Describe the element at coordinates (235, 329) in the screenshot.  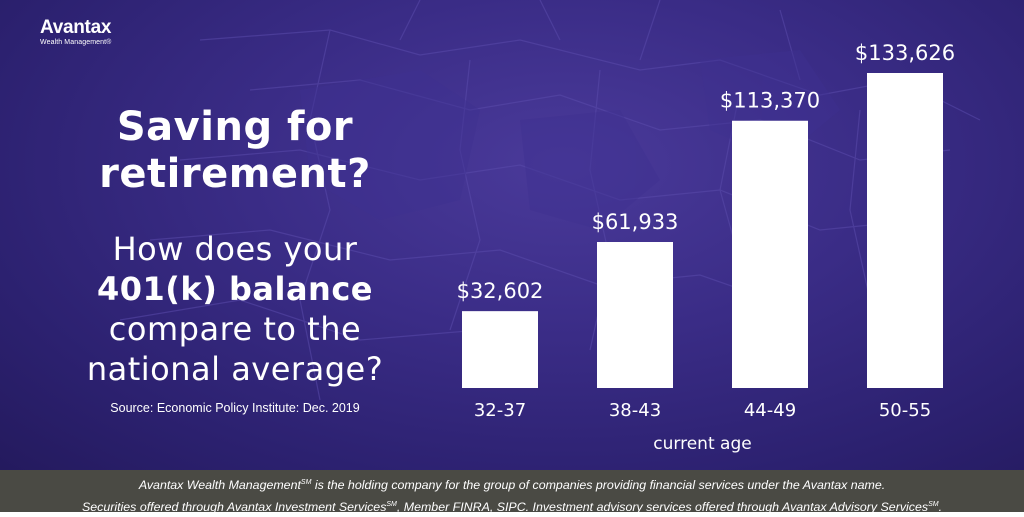
I see `question-line-3: compare to the` at that location.